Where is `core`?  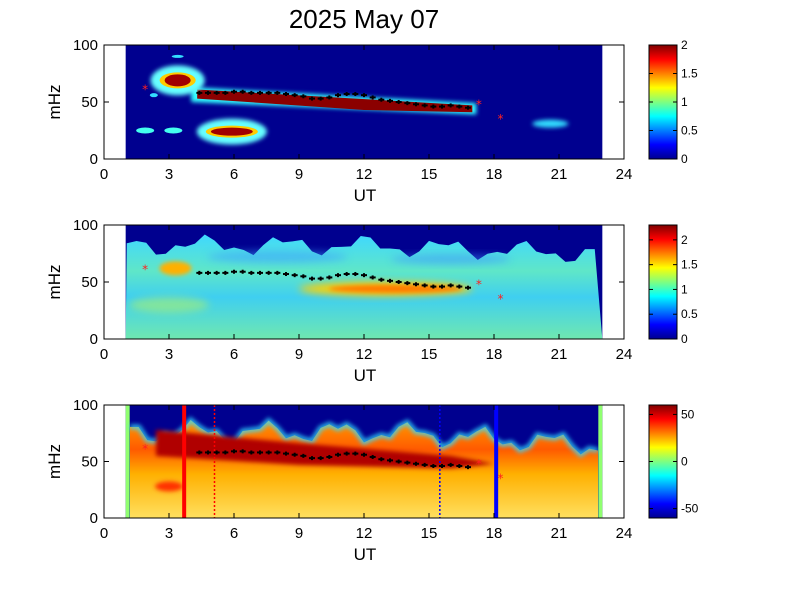 core is located at coordinates (325, 449).